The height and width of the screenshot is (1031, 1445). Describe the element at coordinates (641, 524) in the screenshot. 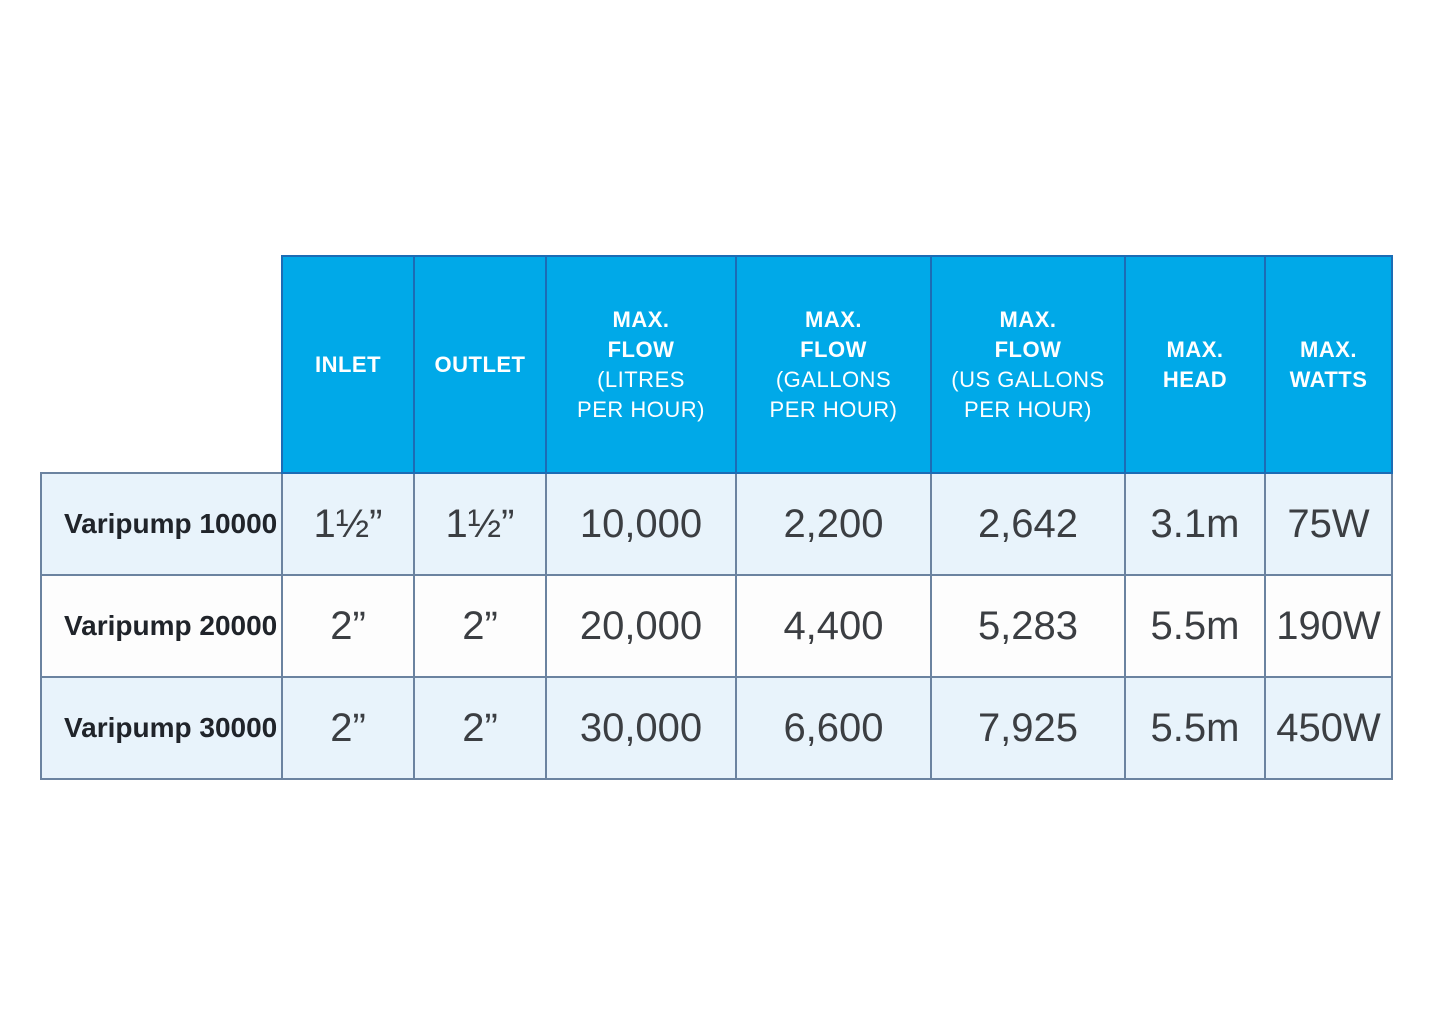

I see `cell-max-flow-litres: 10,000` at that location.